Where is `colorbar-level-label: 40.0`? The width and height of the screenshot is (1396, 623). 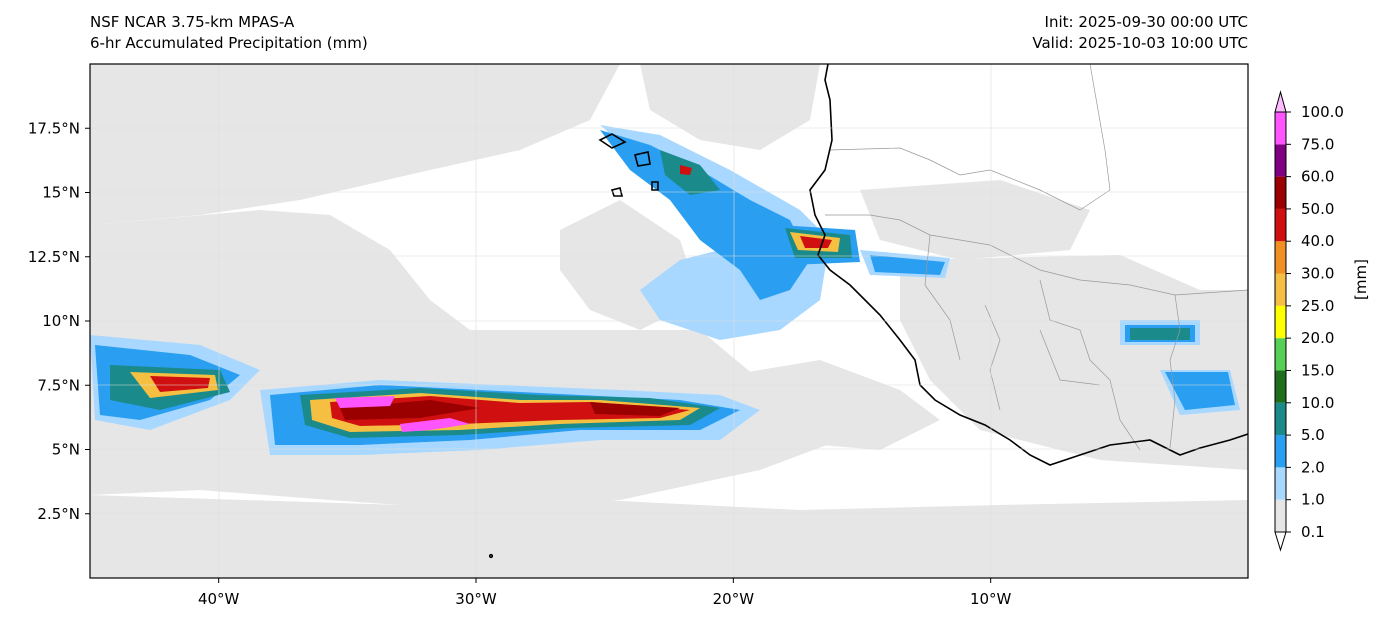 colorbar-level-label: 40.0 is located at coordinates (1317, 241).